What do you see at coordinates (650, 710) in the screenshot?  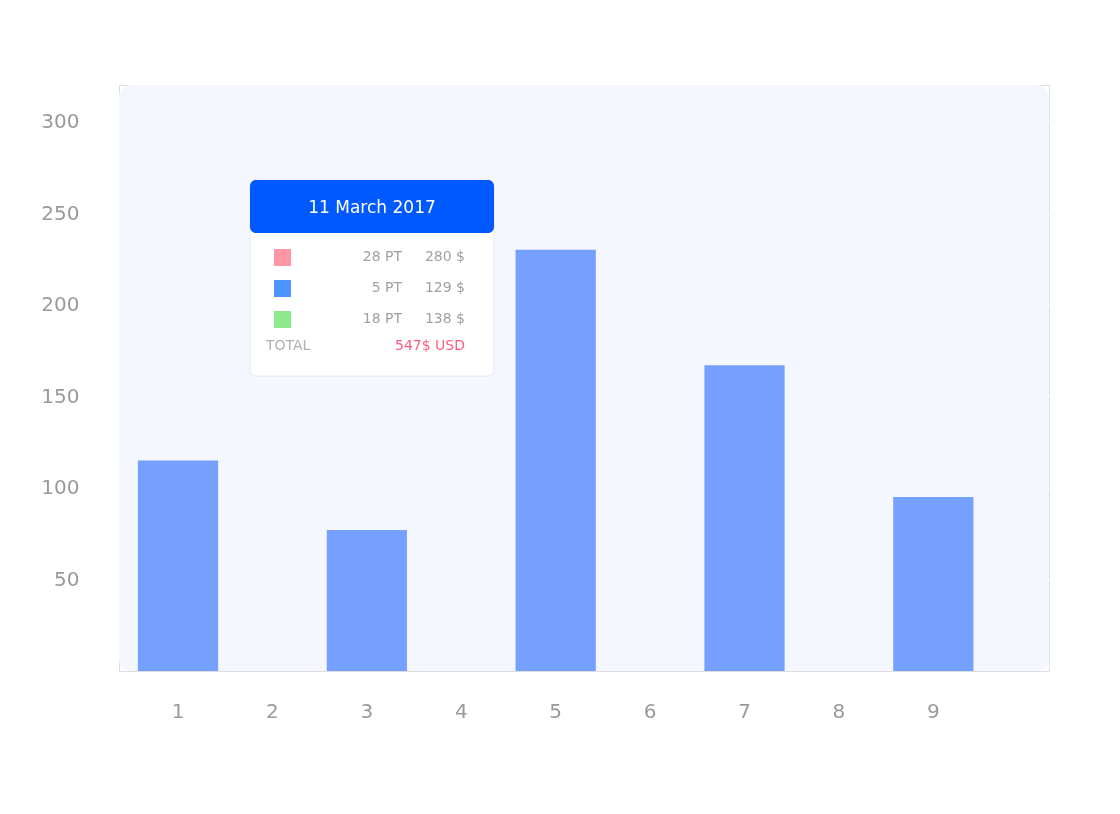 I see `x-tick-label: 6` at bounding box center [650, 710].